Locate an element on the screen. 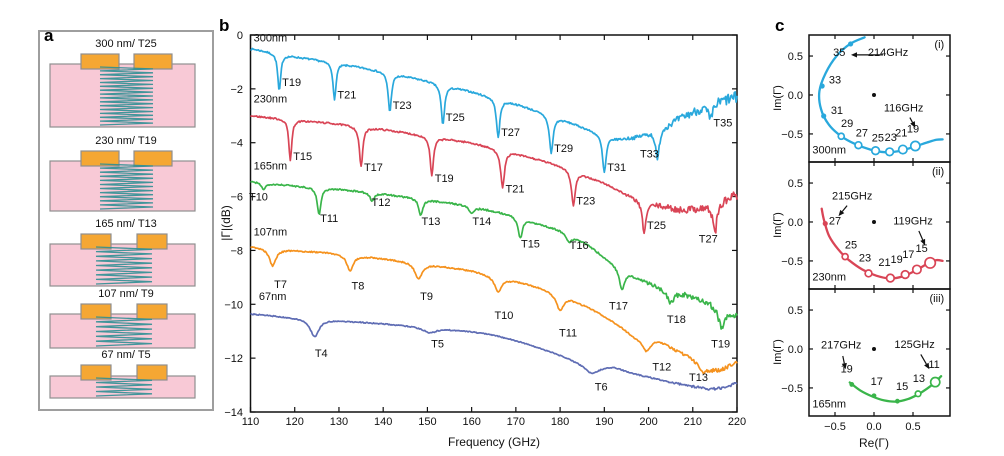  x-tick-label: 180 is located at coordinates (560, 422).